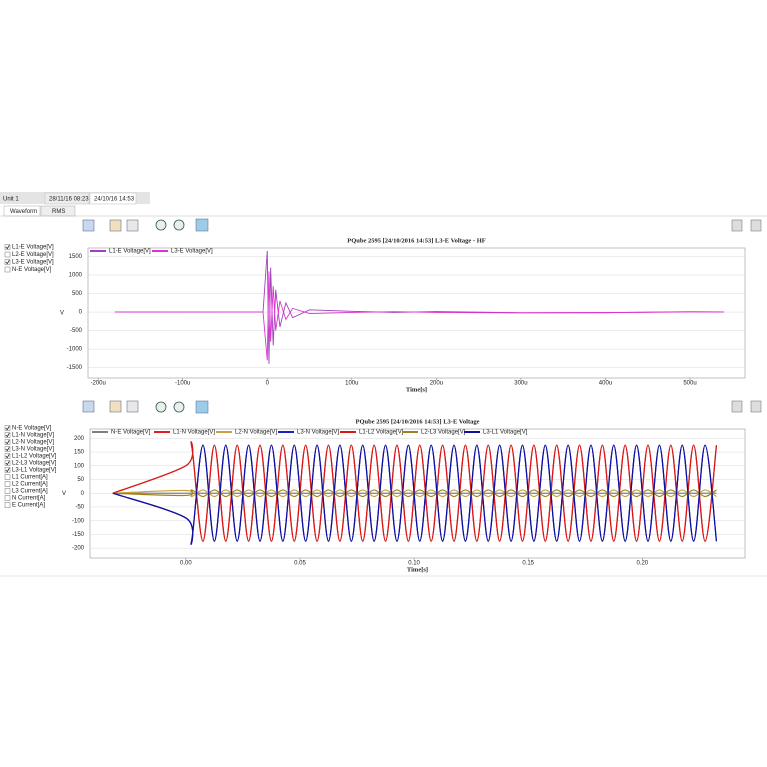 Image resolution: width=767 pixels, height=767 pixels. What do you see at coordinates (30, 492) in the screenshot?
I see `channel-label: L3 Current[A]` at bounding box center [30, 492].